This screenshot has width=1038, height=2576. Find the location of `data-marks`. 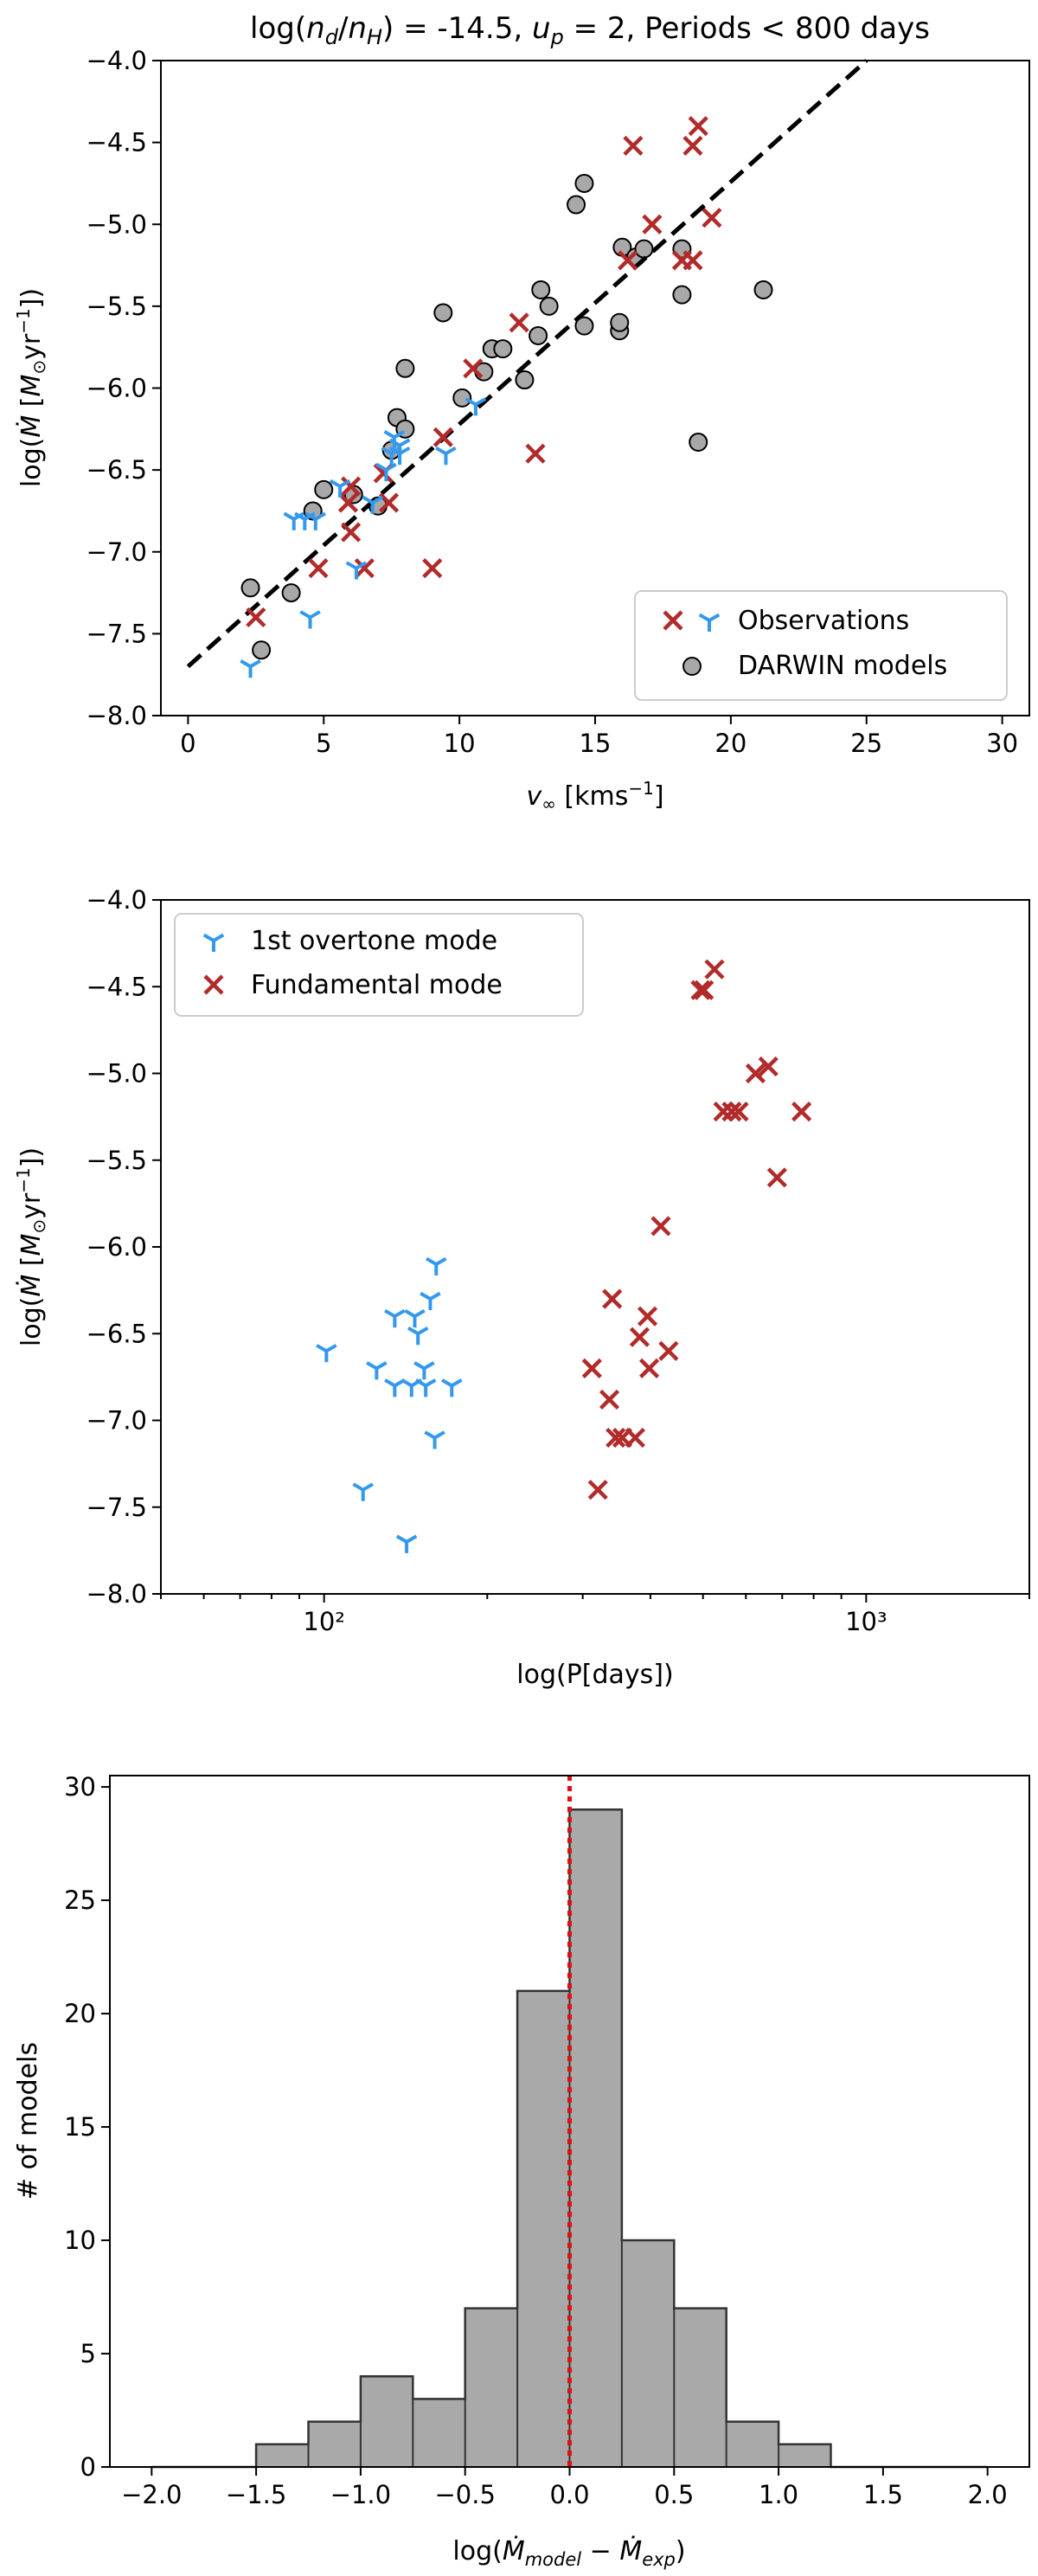

data-marks is located at coordinates (564, 1256).